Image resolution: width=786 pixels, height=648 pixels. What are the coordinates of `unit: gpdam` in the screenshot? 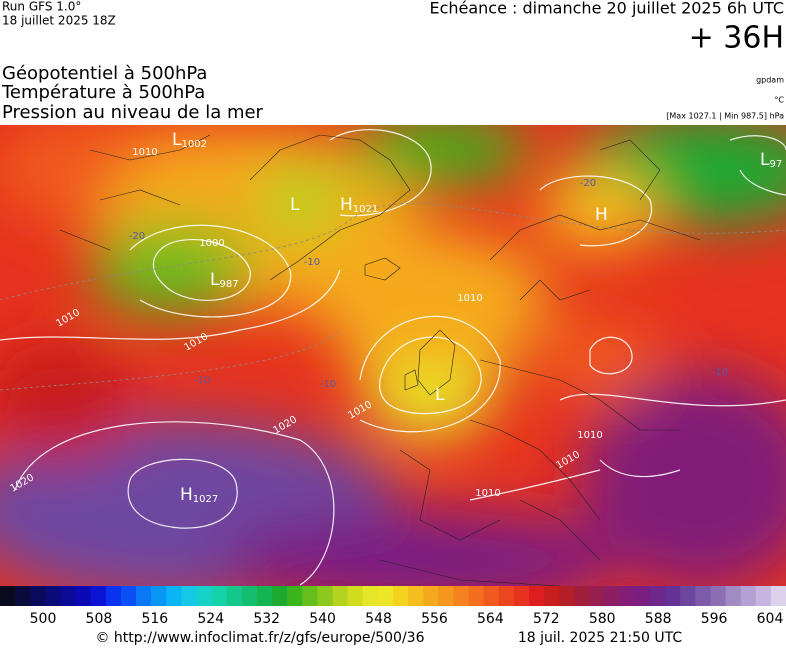 It's located at (770, 80).